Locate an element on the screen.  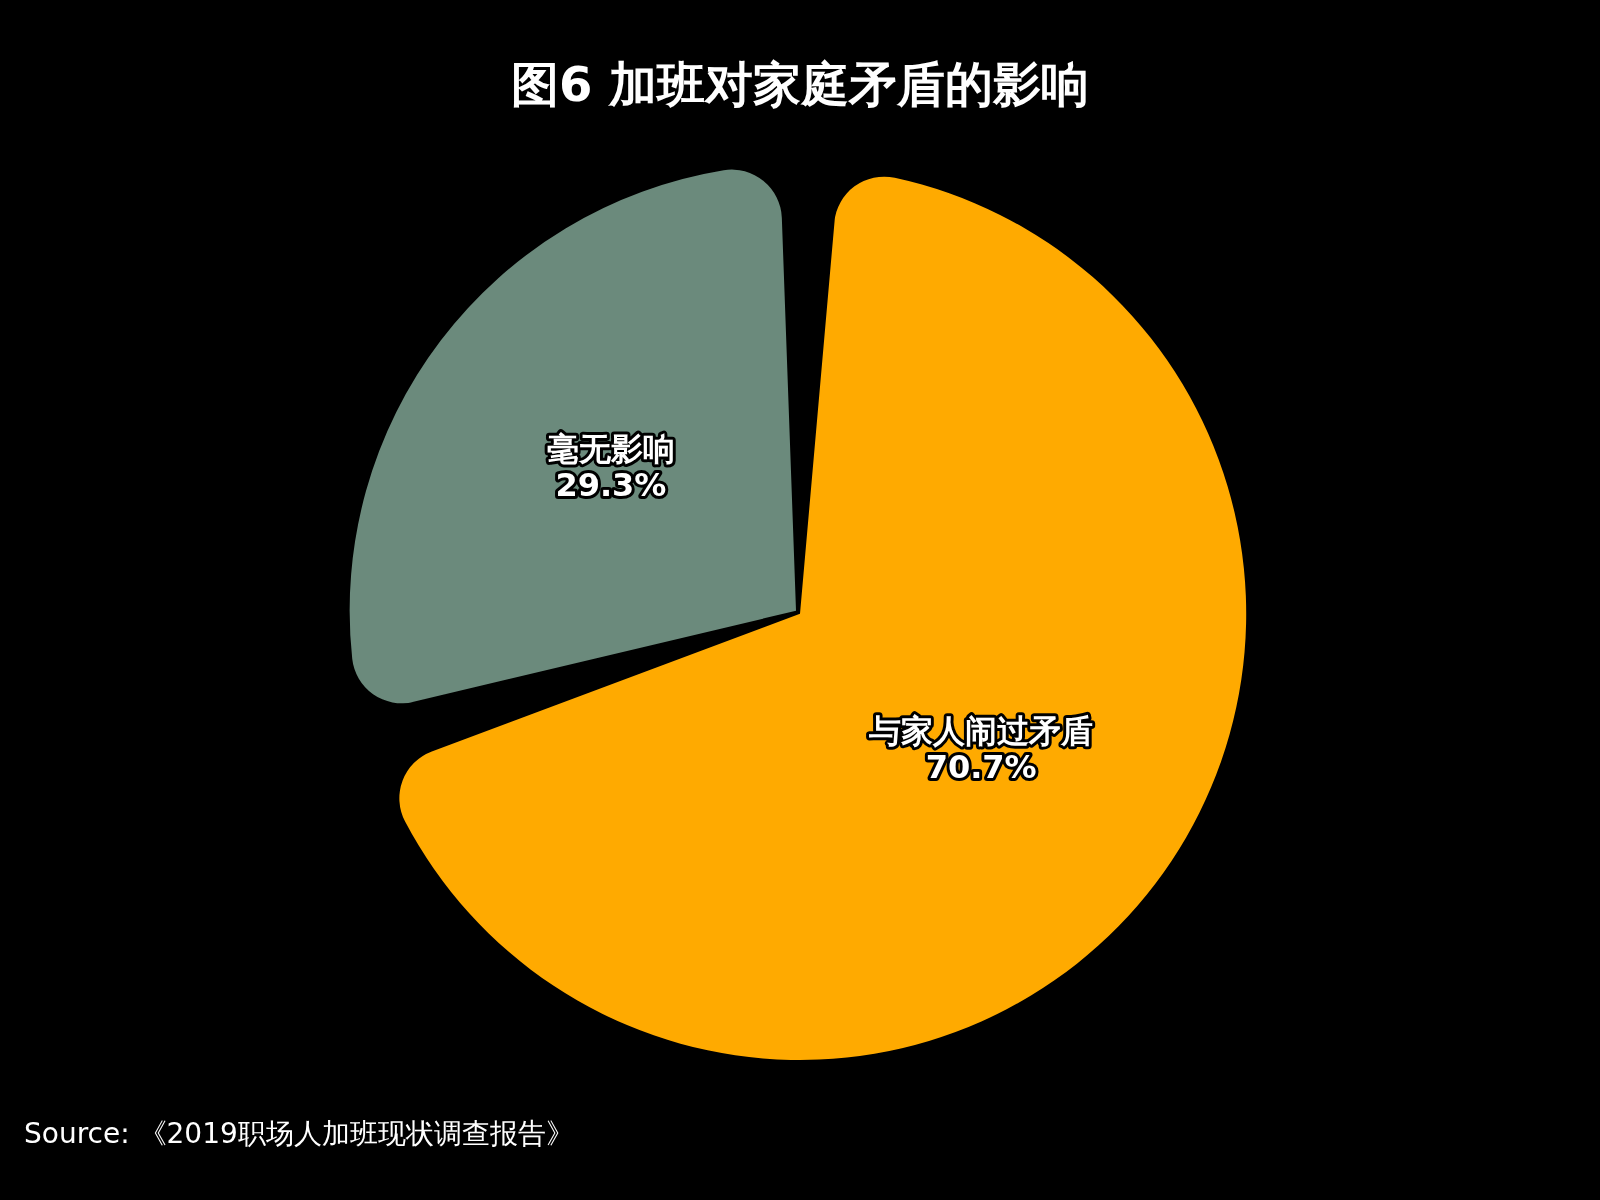
data-label: 29.3% is located at coordinates (611, 485).